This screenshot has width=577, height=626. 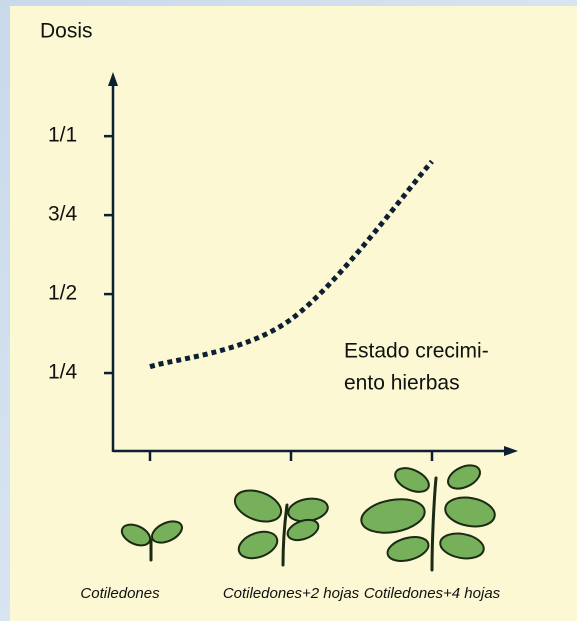 I want to click on y-tick-label: 1/2, so click(x=62, y=293).